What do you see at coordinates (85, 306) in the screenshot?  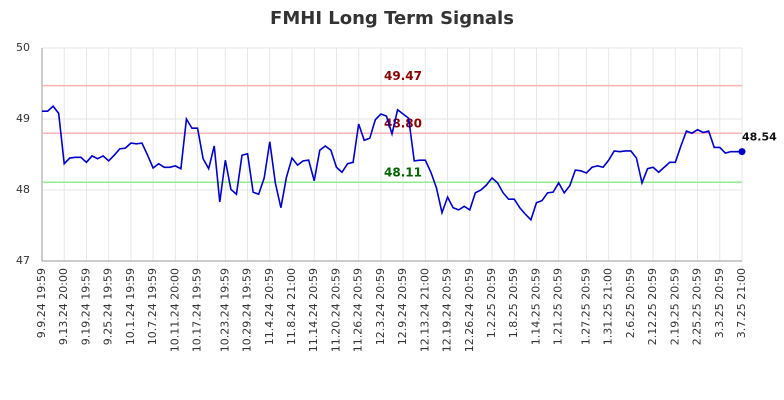 I see `x-tick-label: 9.19.24 19:59` at bounding box center [85, 306].